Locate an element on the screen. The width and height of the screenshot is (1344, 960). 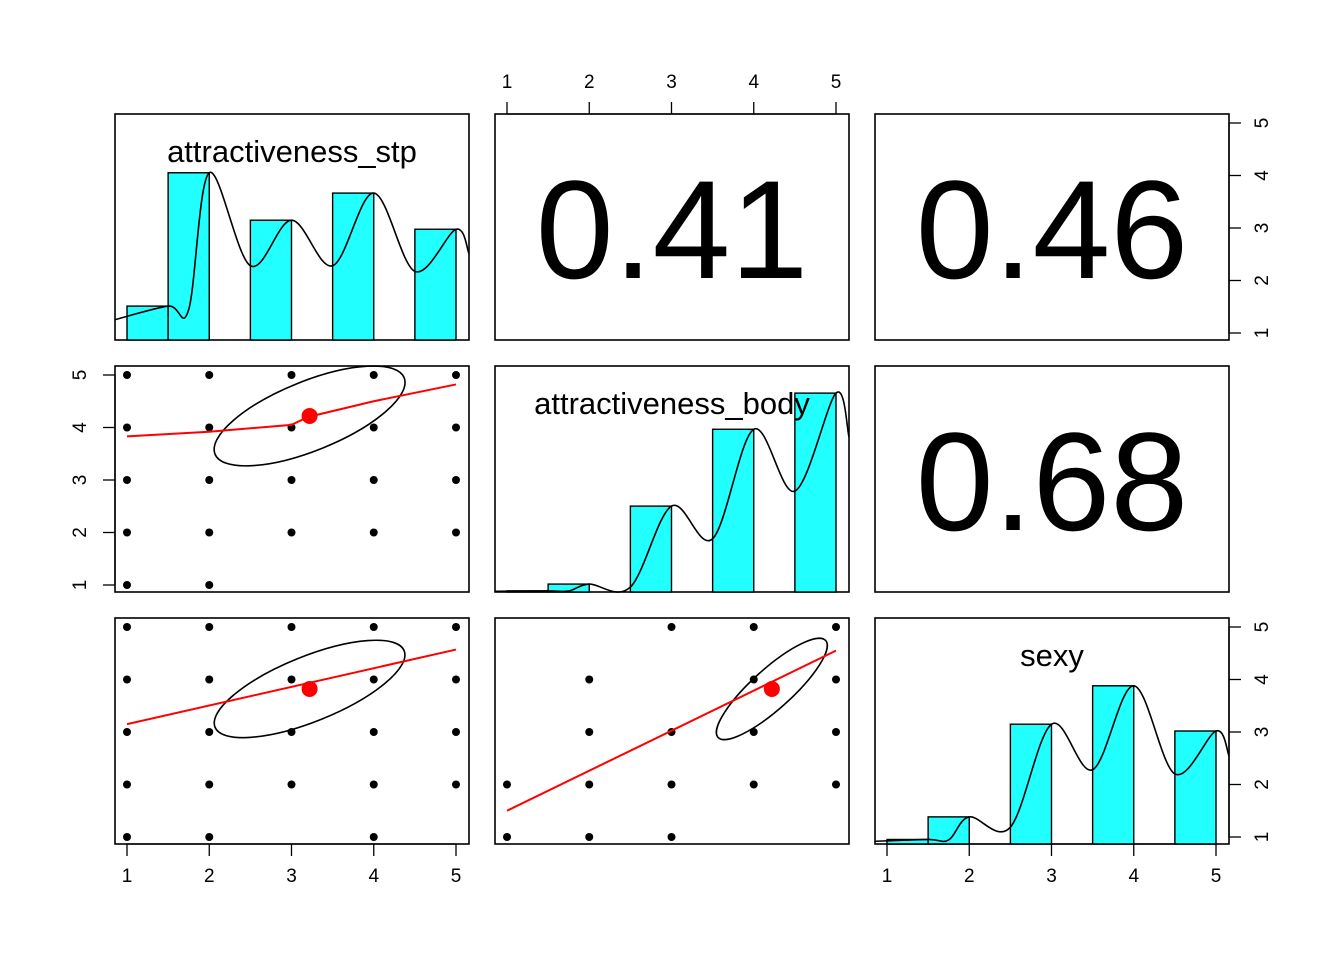
panel-frame-r3-c2 is located at coordinates (672, 731).